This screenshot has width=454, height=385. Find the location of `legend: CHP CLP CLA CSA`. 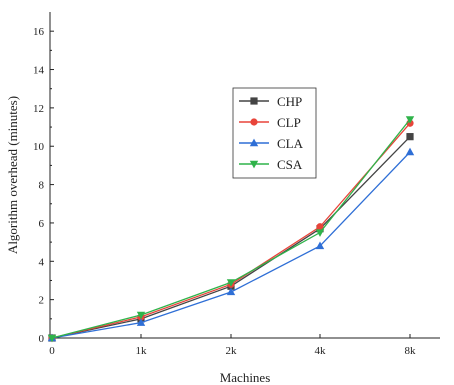

legend: CHP CLP CLA CSA is located at coordinates (274, 133).